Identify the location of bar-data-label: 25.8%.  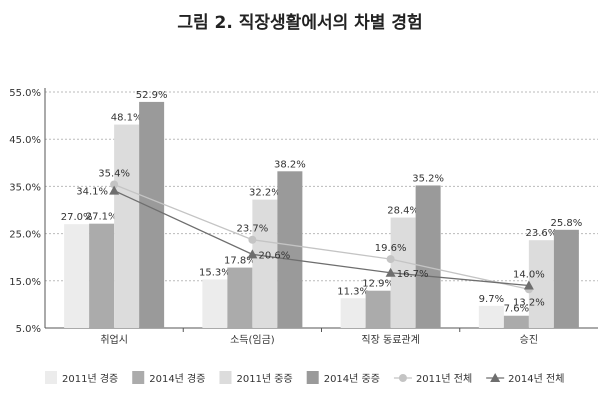
(566, 223).